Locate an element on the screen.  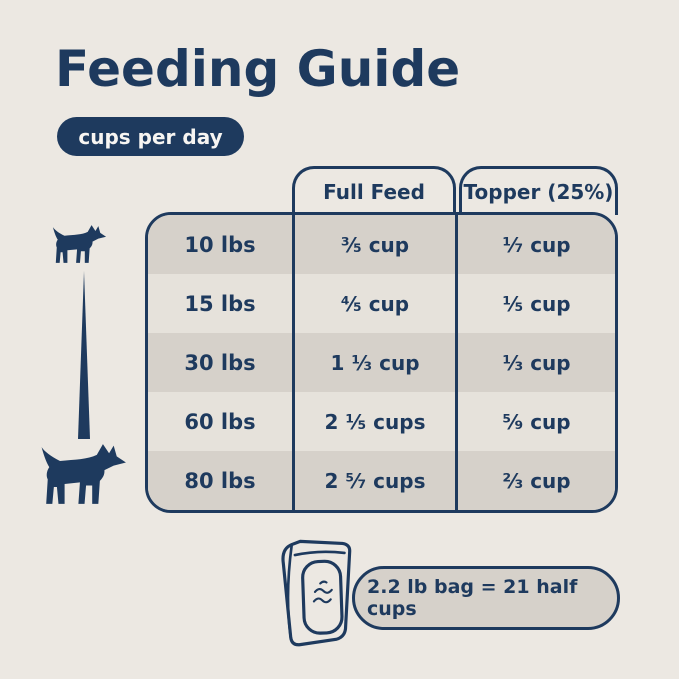
table-row: 10 lbs ³⁄₅ cup ¹⁄₇ cup is located at coordinates (381, 244).